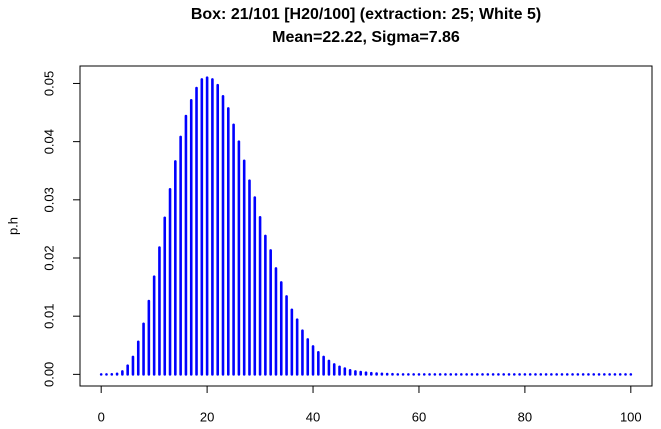 The width and height of the screenshot is (661, 429). Describe the element at coordinates (366, 37) in the screenshot. I see `chart-subtitle: Mean=22.22, Sigma=7.86` at that location.